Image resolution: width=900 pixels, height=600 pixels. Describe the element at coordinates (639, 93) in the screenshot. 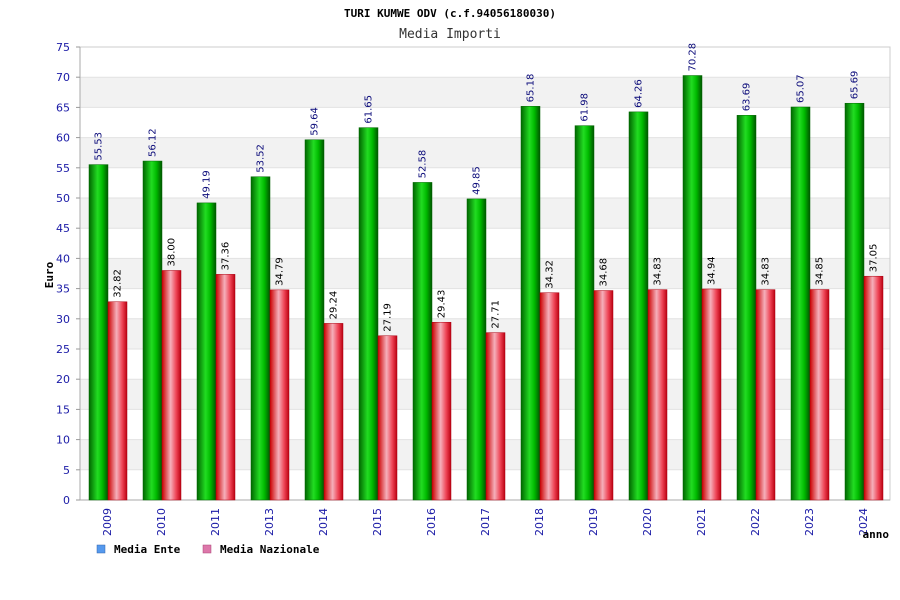

I see `value-label-media-ente: 64.26` at that location.